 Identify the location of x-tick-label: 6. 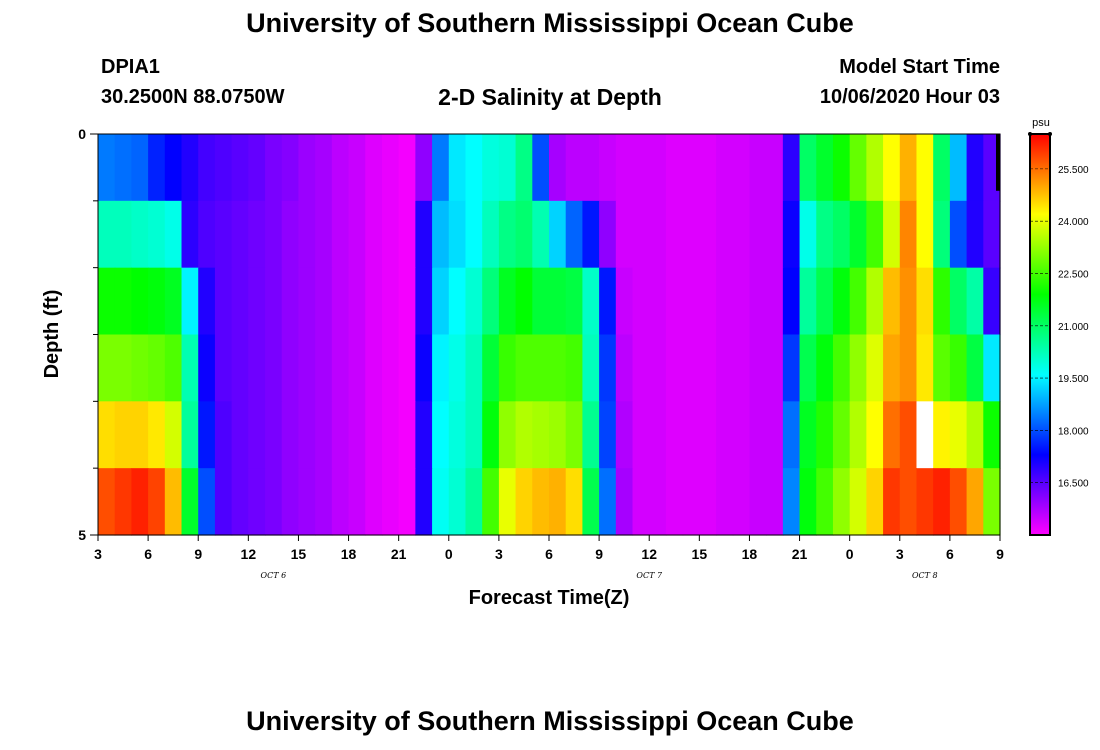
(148, 554).